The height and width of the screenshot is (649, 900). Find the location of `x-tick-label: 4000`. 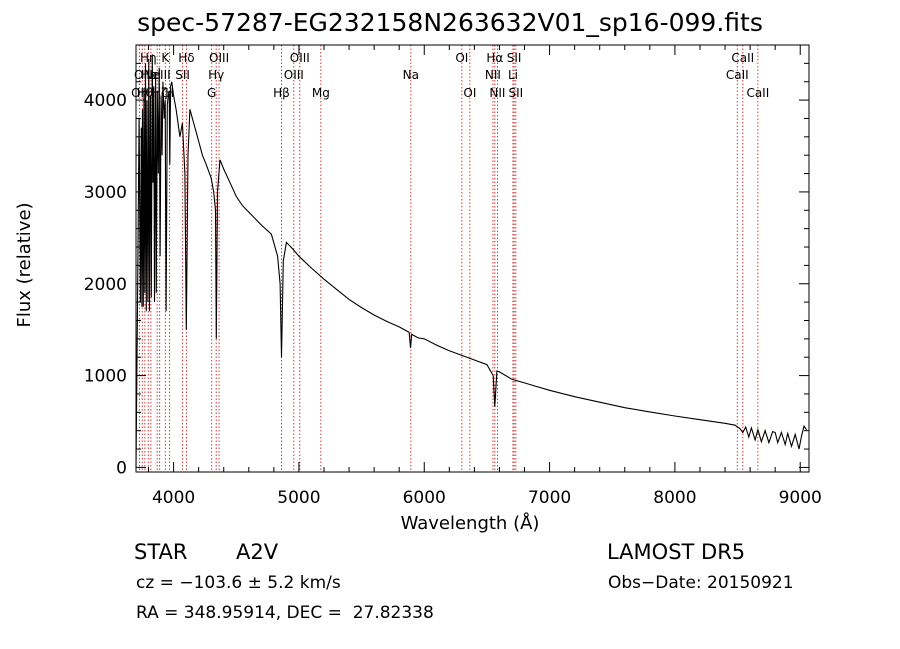

x-tick-label: 4000 is located at coordinates (173, 498).